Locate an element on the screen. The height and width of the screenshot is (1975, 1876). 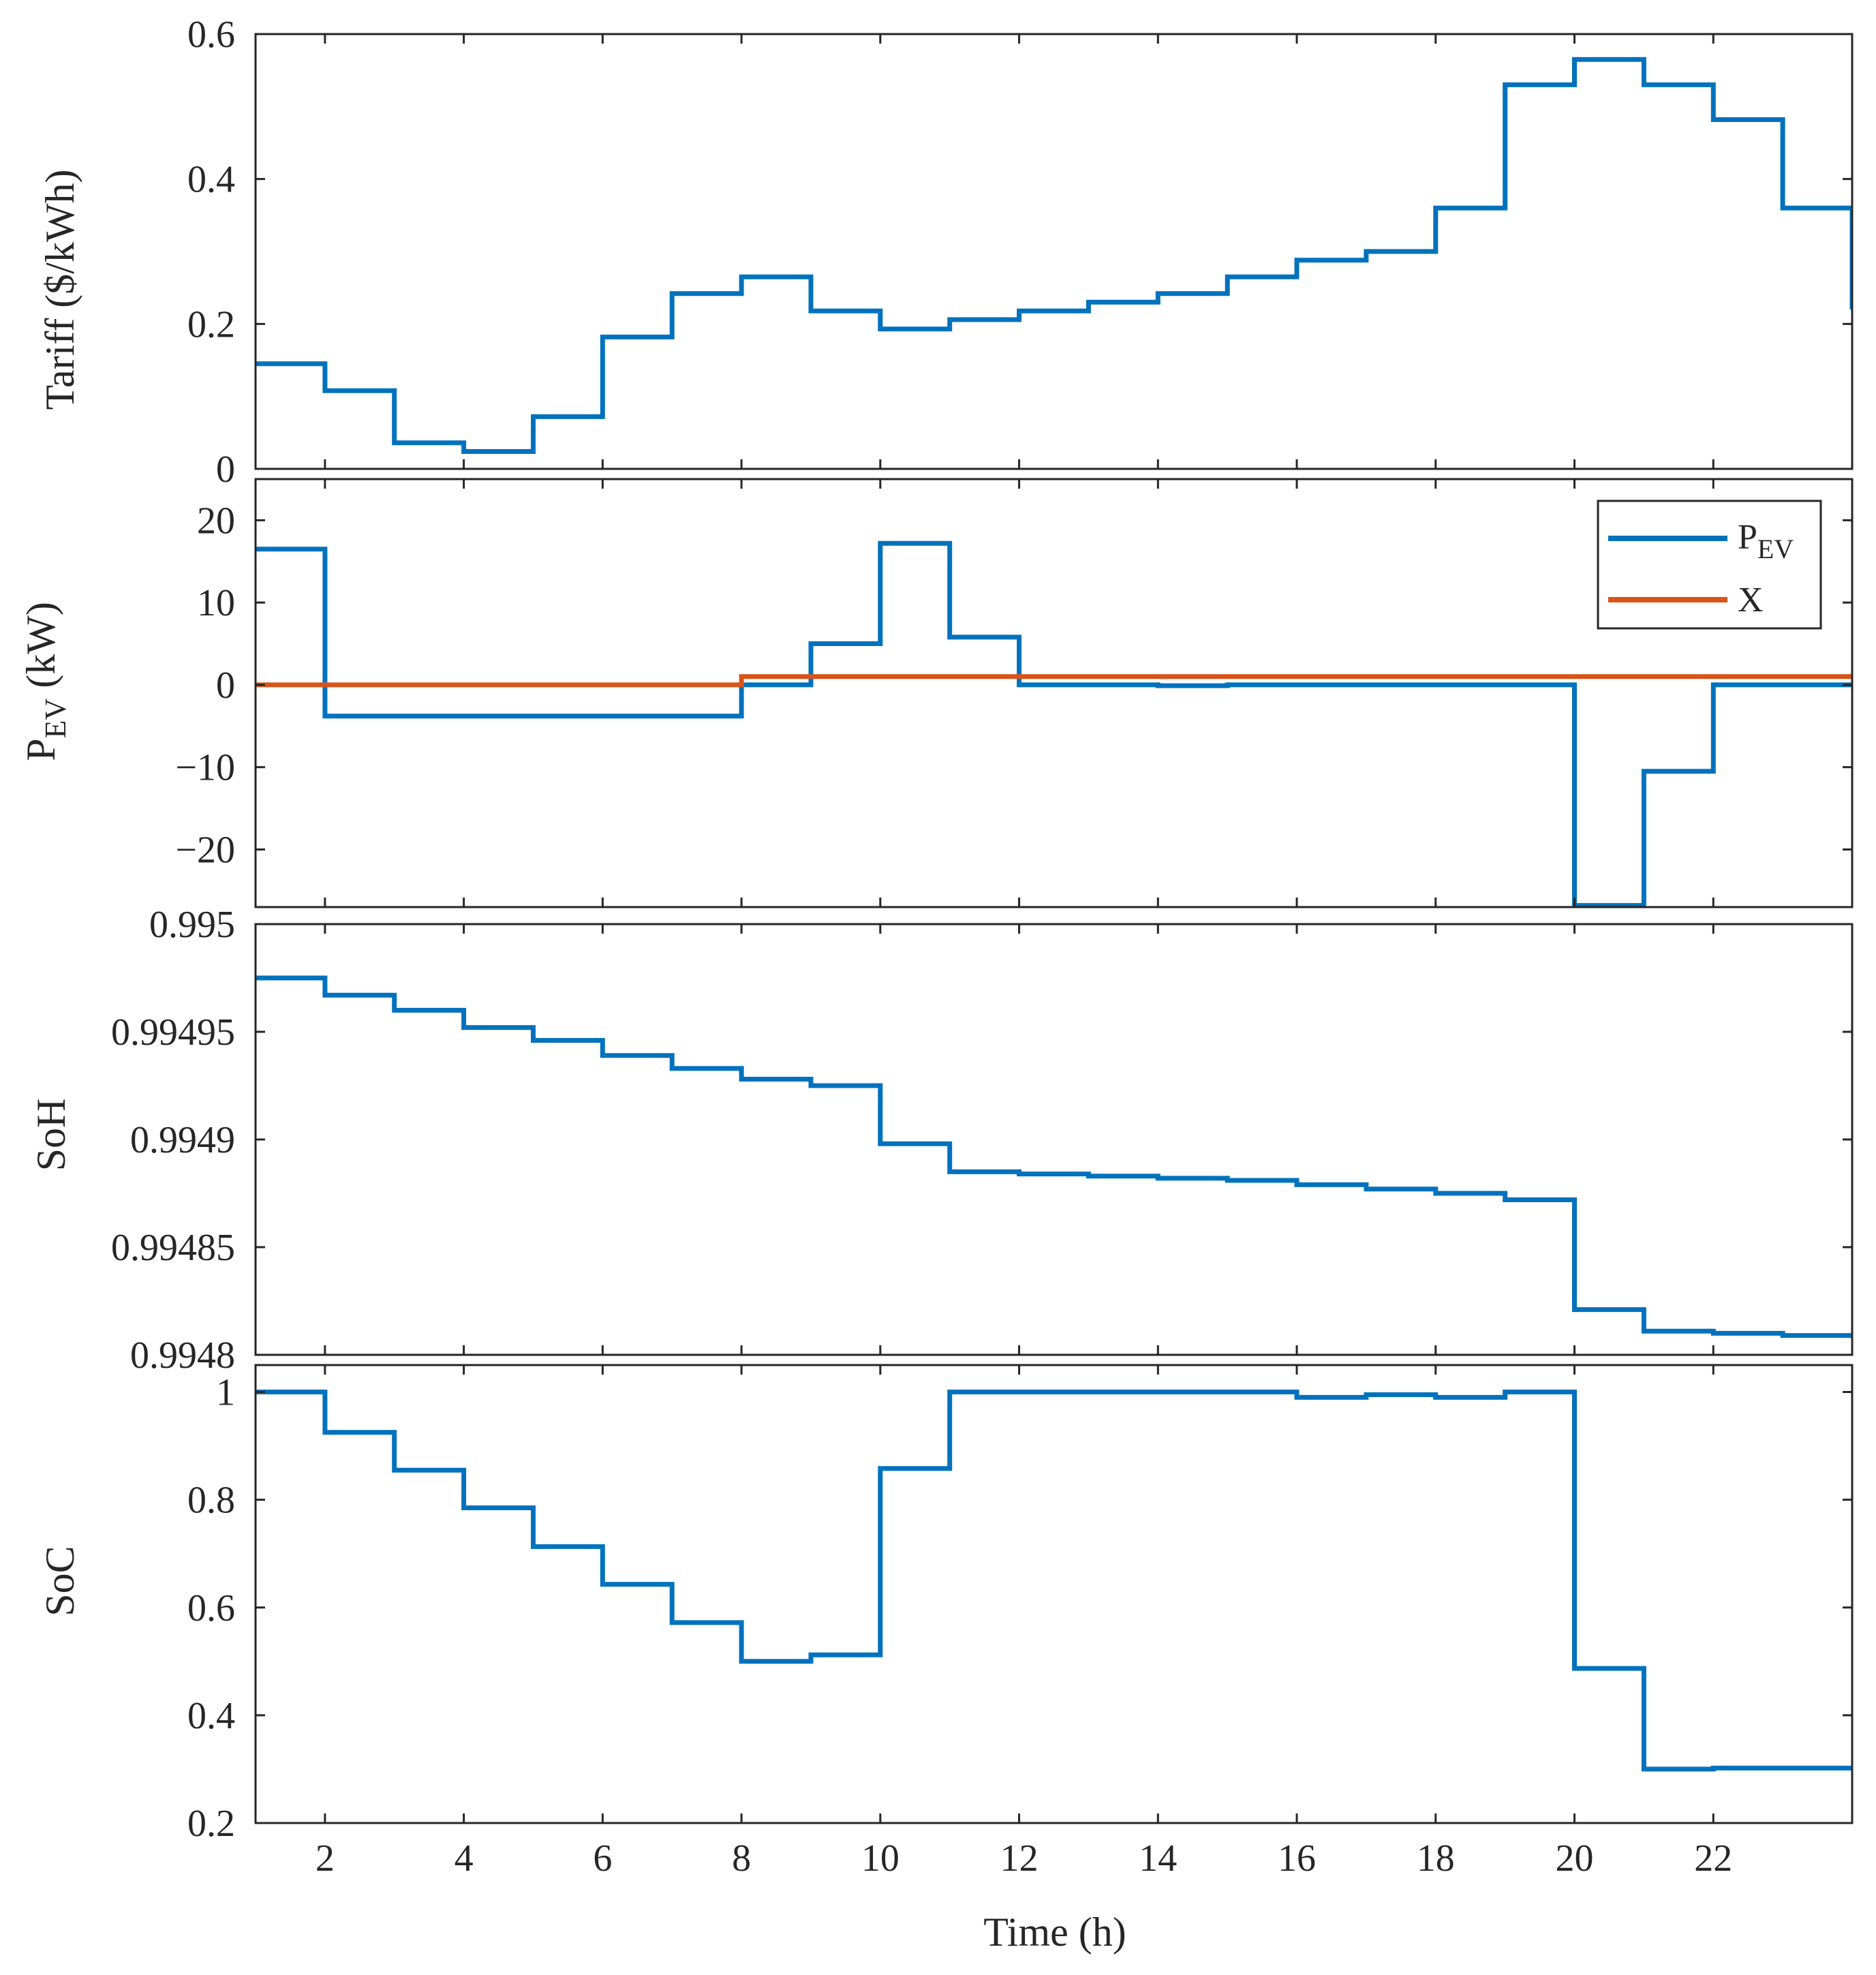
x-tick-label: 12 is located at coordinates (1020, 1858).